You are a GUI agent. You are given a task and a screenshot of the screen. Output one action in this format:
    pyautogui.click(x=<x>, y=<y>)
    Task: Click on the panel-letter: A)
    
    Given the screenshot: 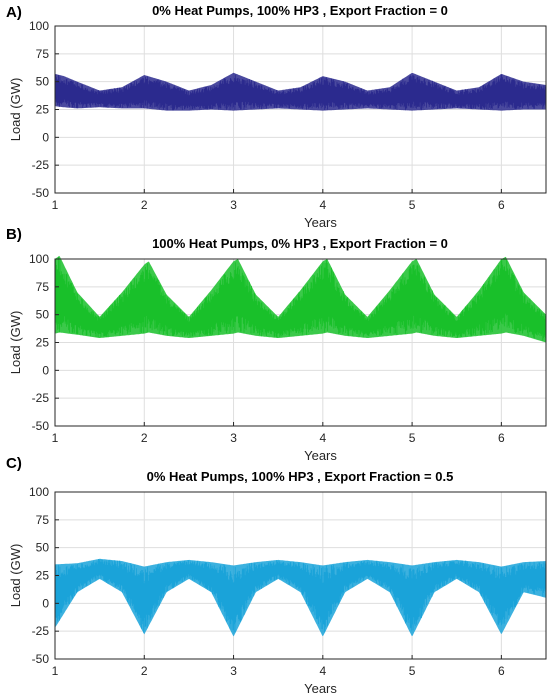 What is the action you would take?
    pyautogui.click(x=14, y=12)
    